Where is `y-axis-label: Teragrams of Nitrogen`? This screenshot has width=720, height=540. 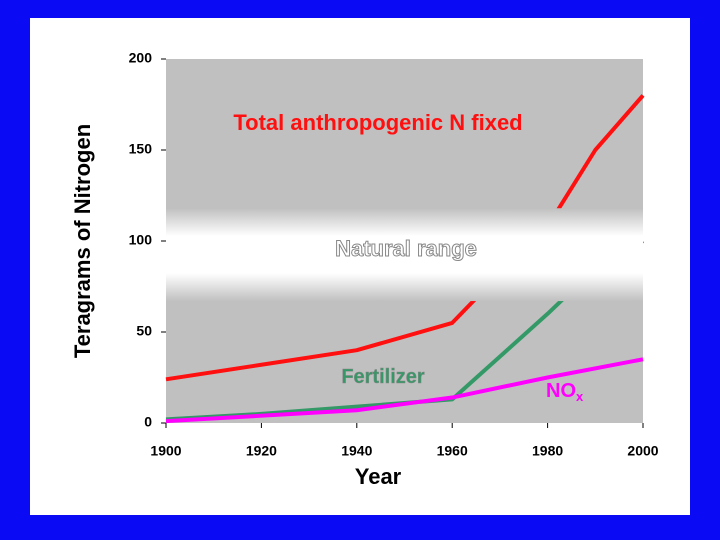 y-axis-label: Teragrams of Nitrogen is located at coordinates (82, 241).